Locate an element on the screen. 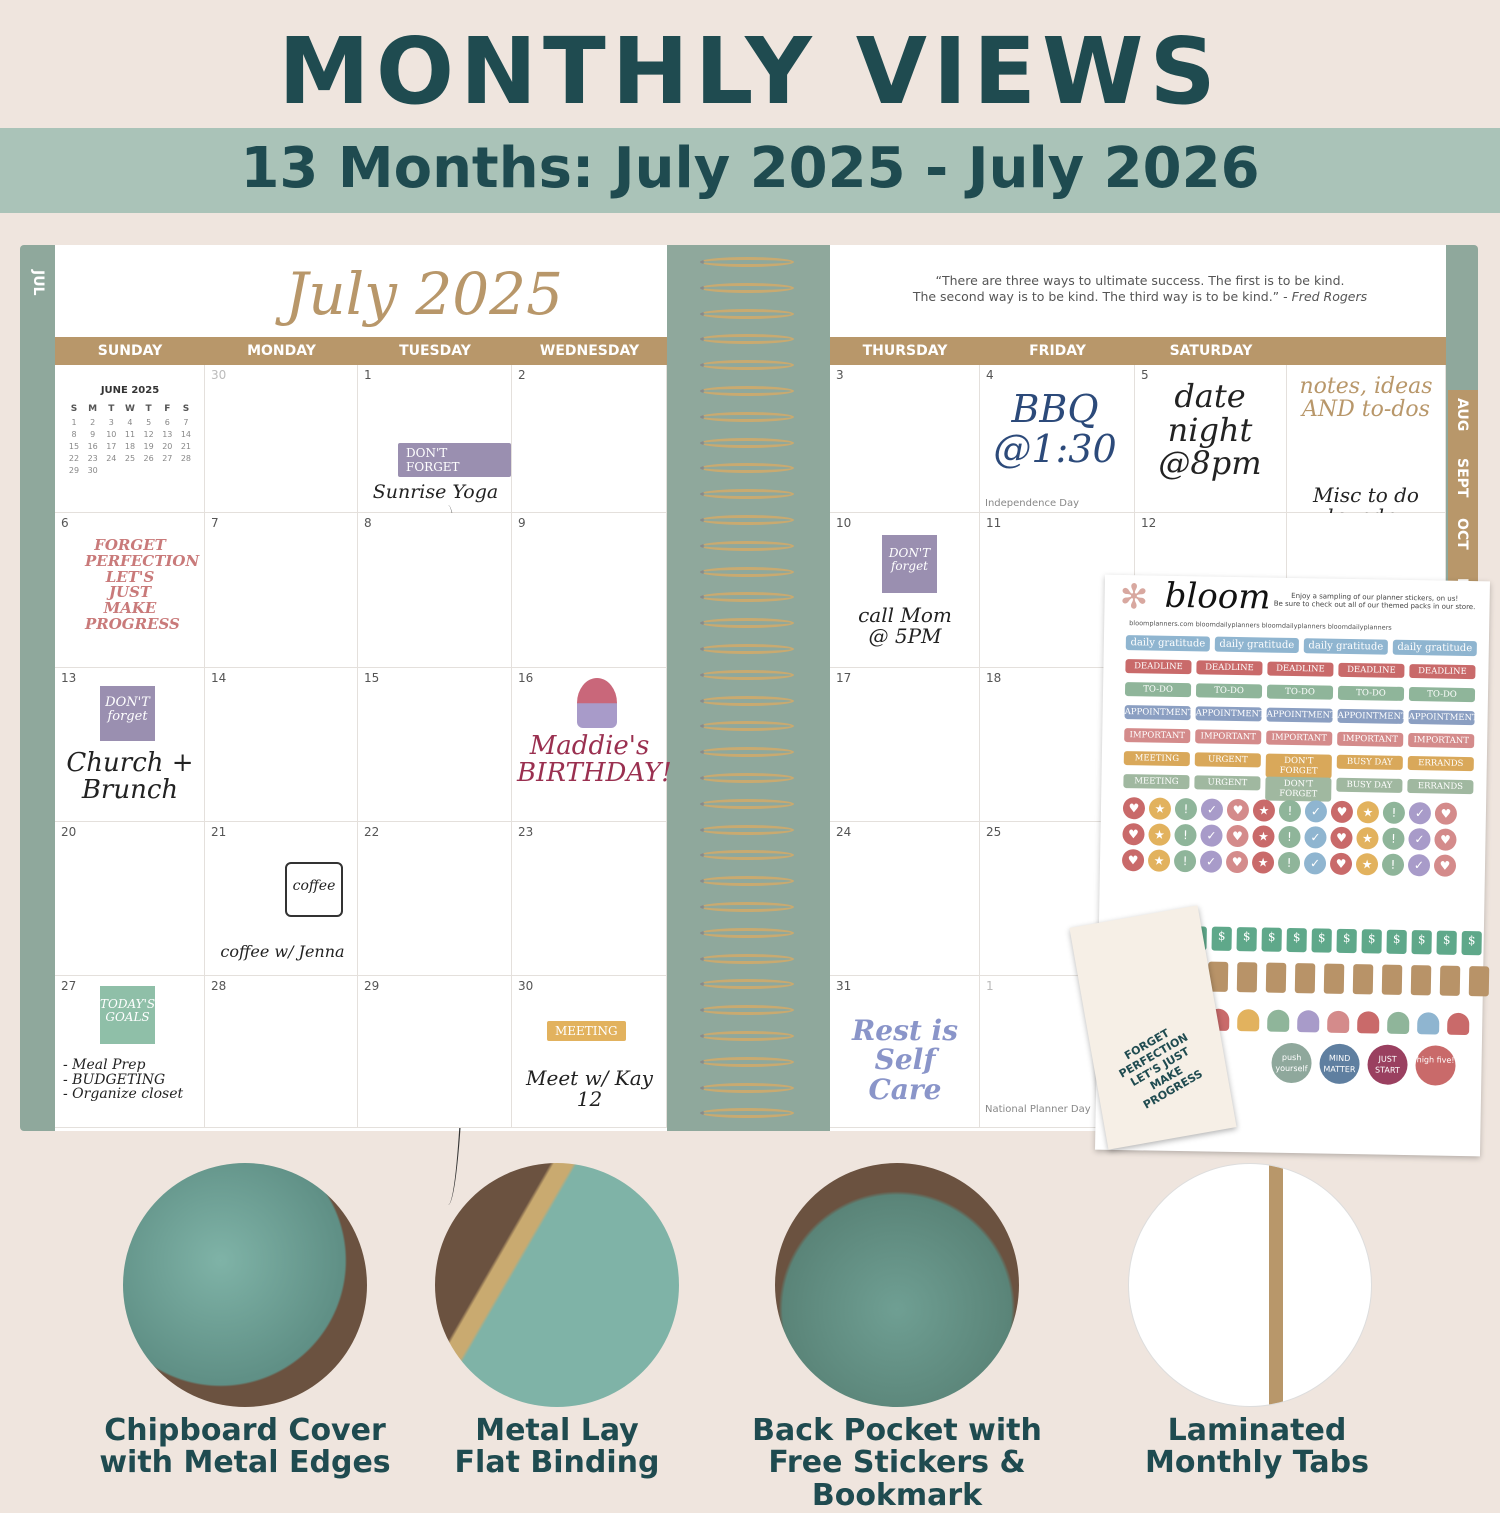  calendar-cell: 16 Maddie's BIRTHDAY! is located at coordinates (592, 745).